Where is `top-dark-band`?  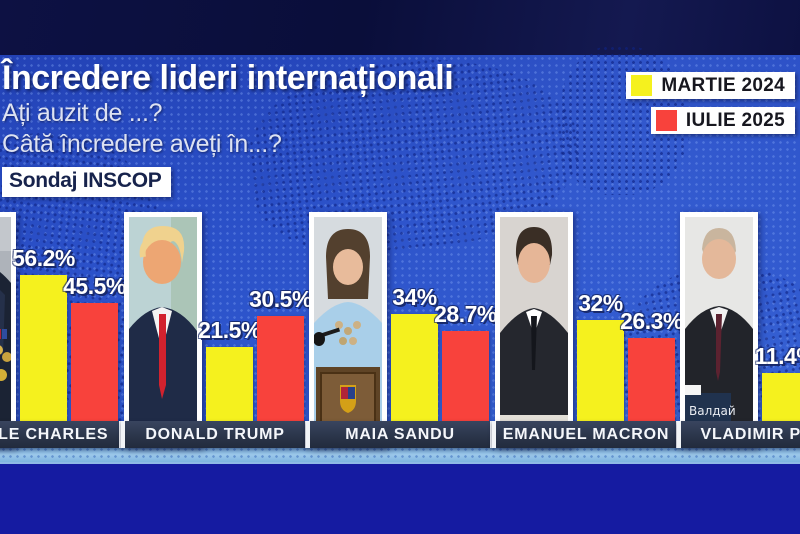 top-dark-band is located at coordinates (400, 27).